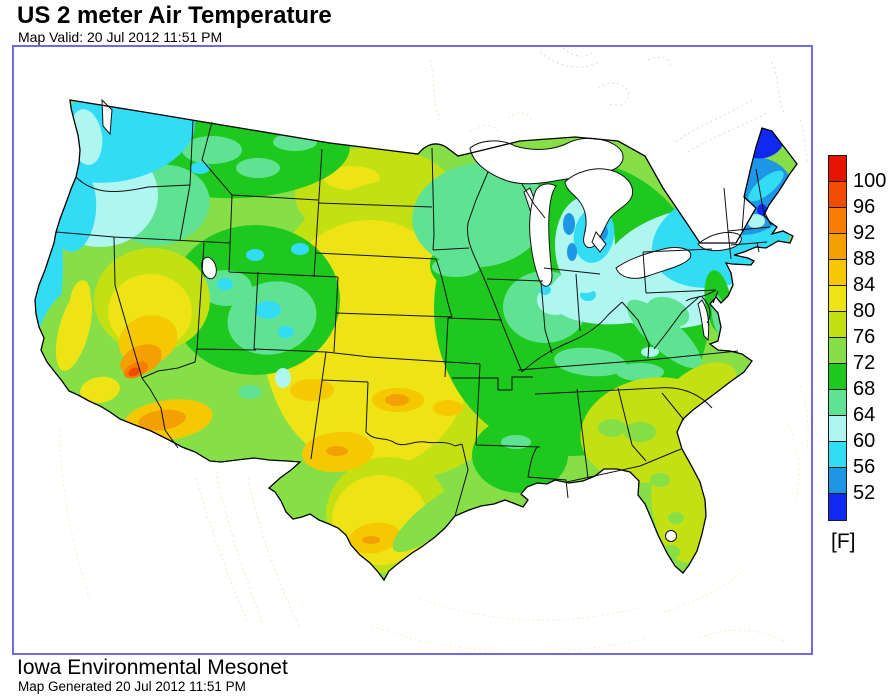  I want to click on saginaw-bay, so click(599, 242).